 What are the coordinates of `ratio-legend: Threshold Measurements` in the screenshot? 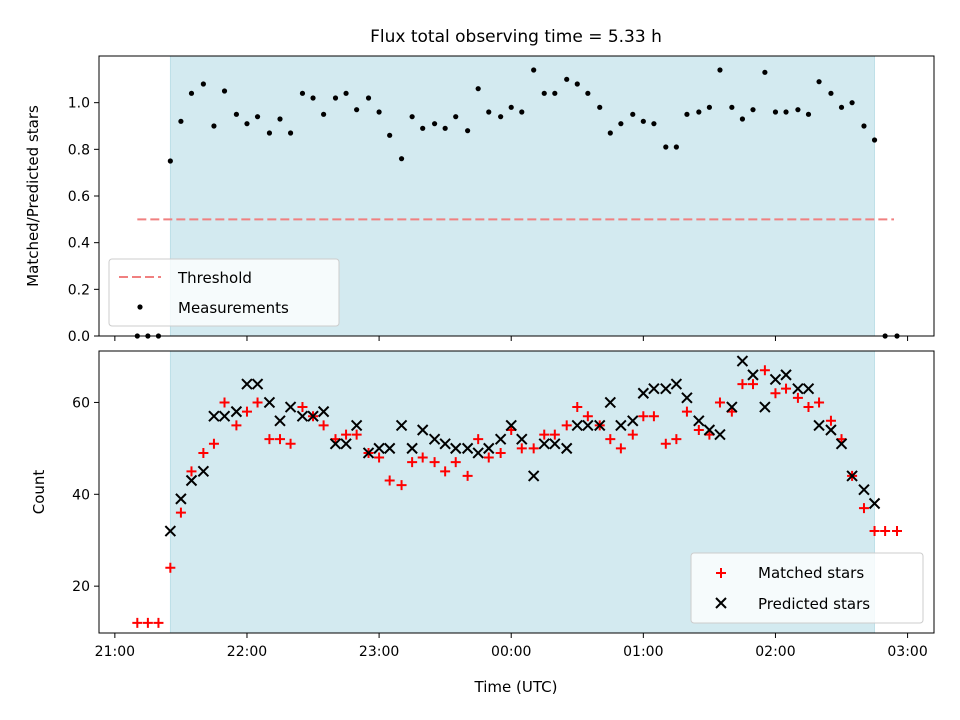 It's located at (224, 292).